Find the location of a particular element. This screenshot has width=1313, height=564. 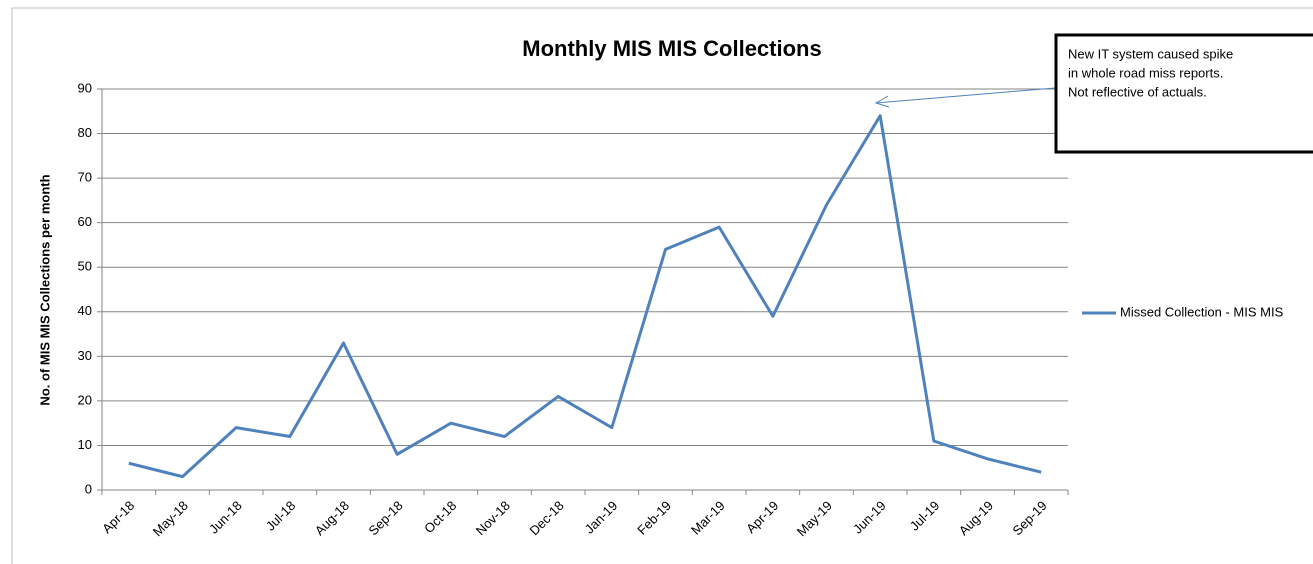

x-tick-label: Jul-19 is located at coordinates (925, 516).